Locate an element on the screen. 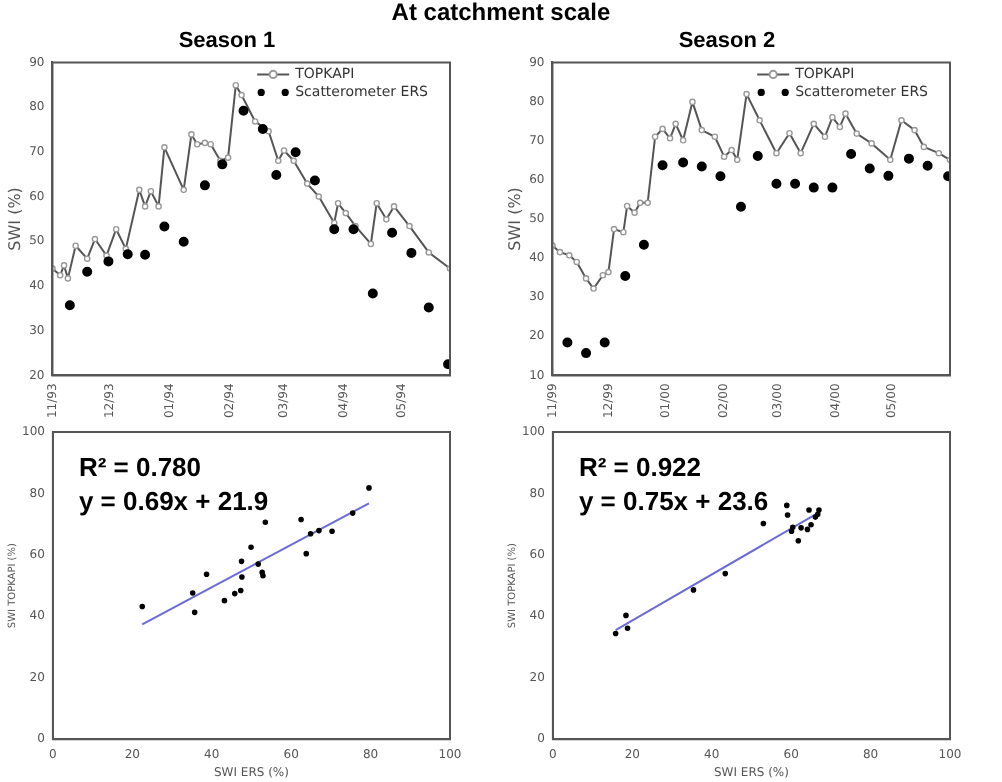 The height and width of the screenshot is (782, 1002). chart-title: Season 1 is located at coordinates (227, 41).